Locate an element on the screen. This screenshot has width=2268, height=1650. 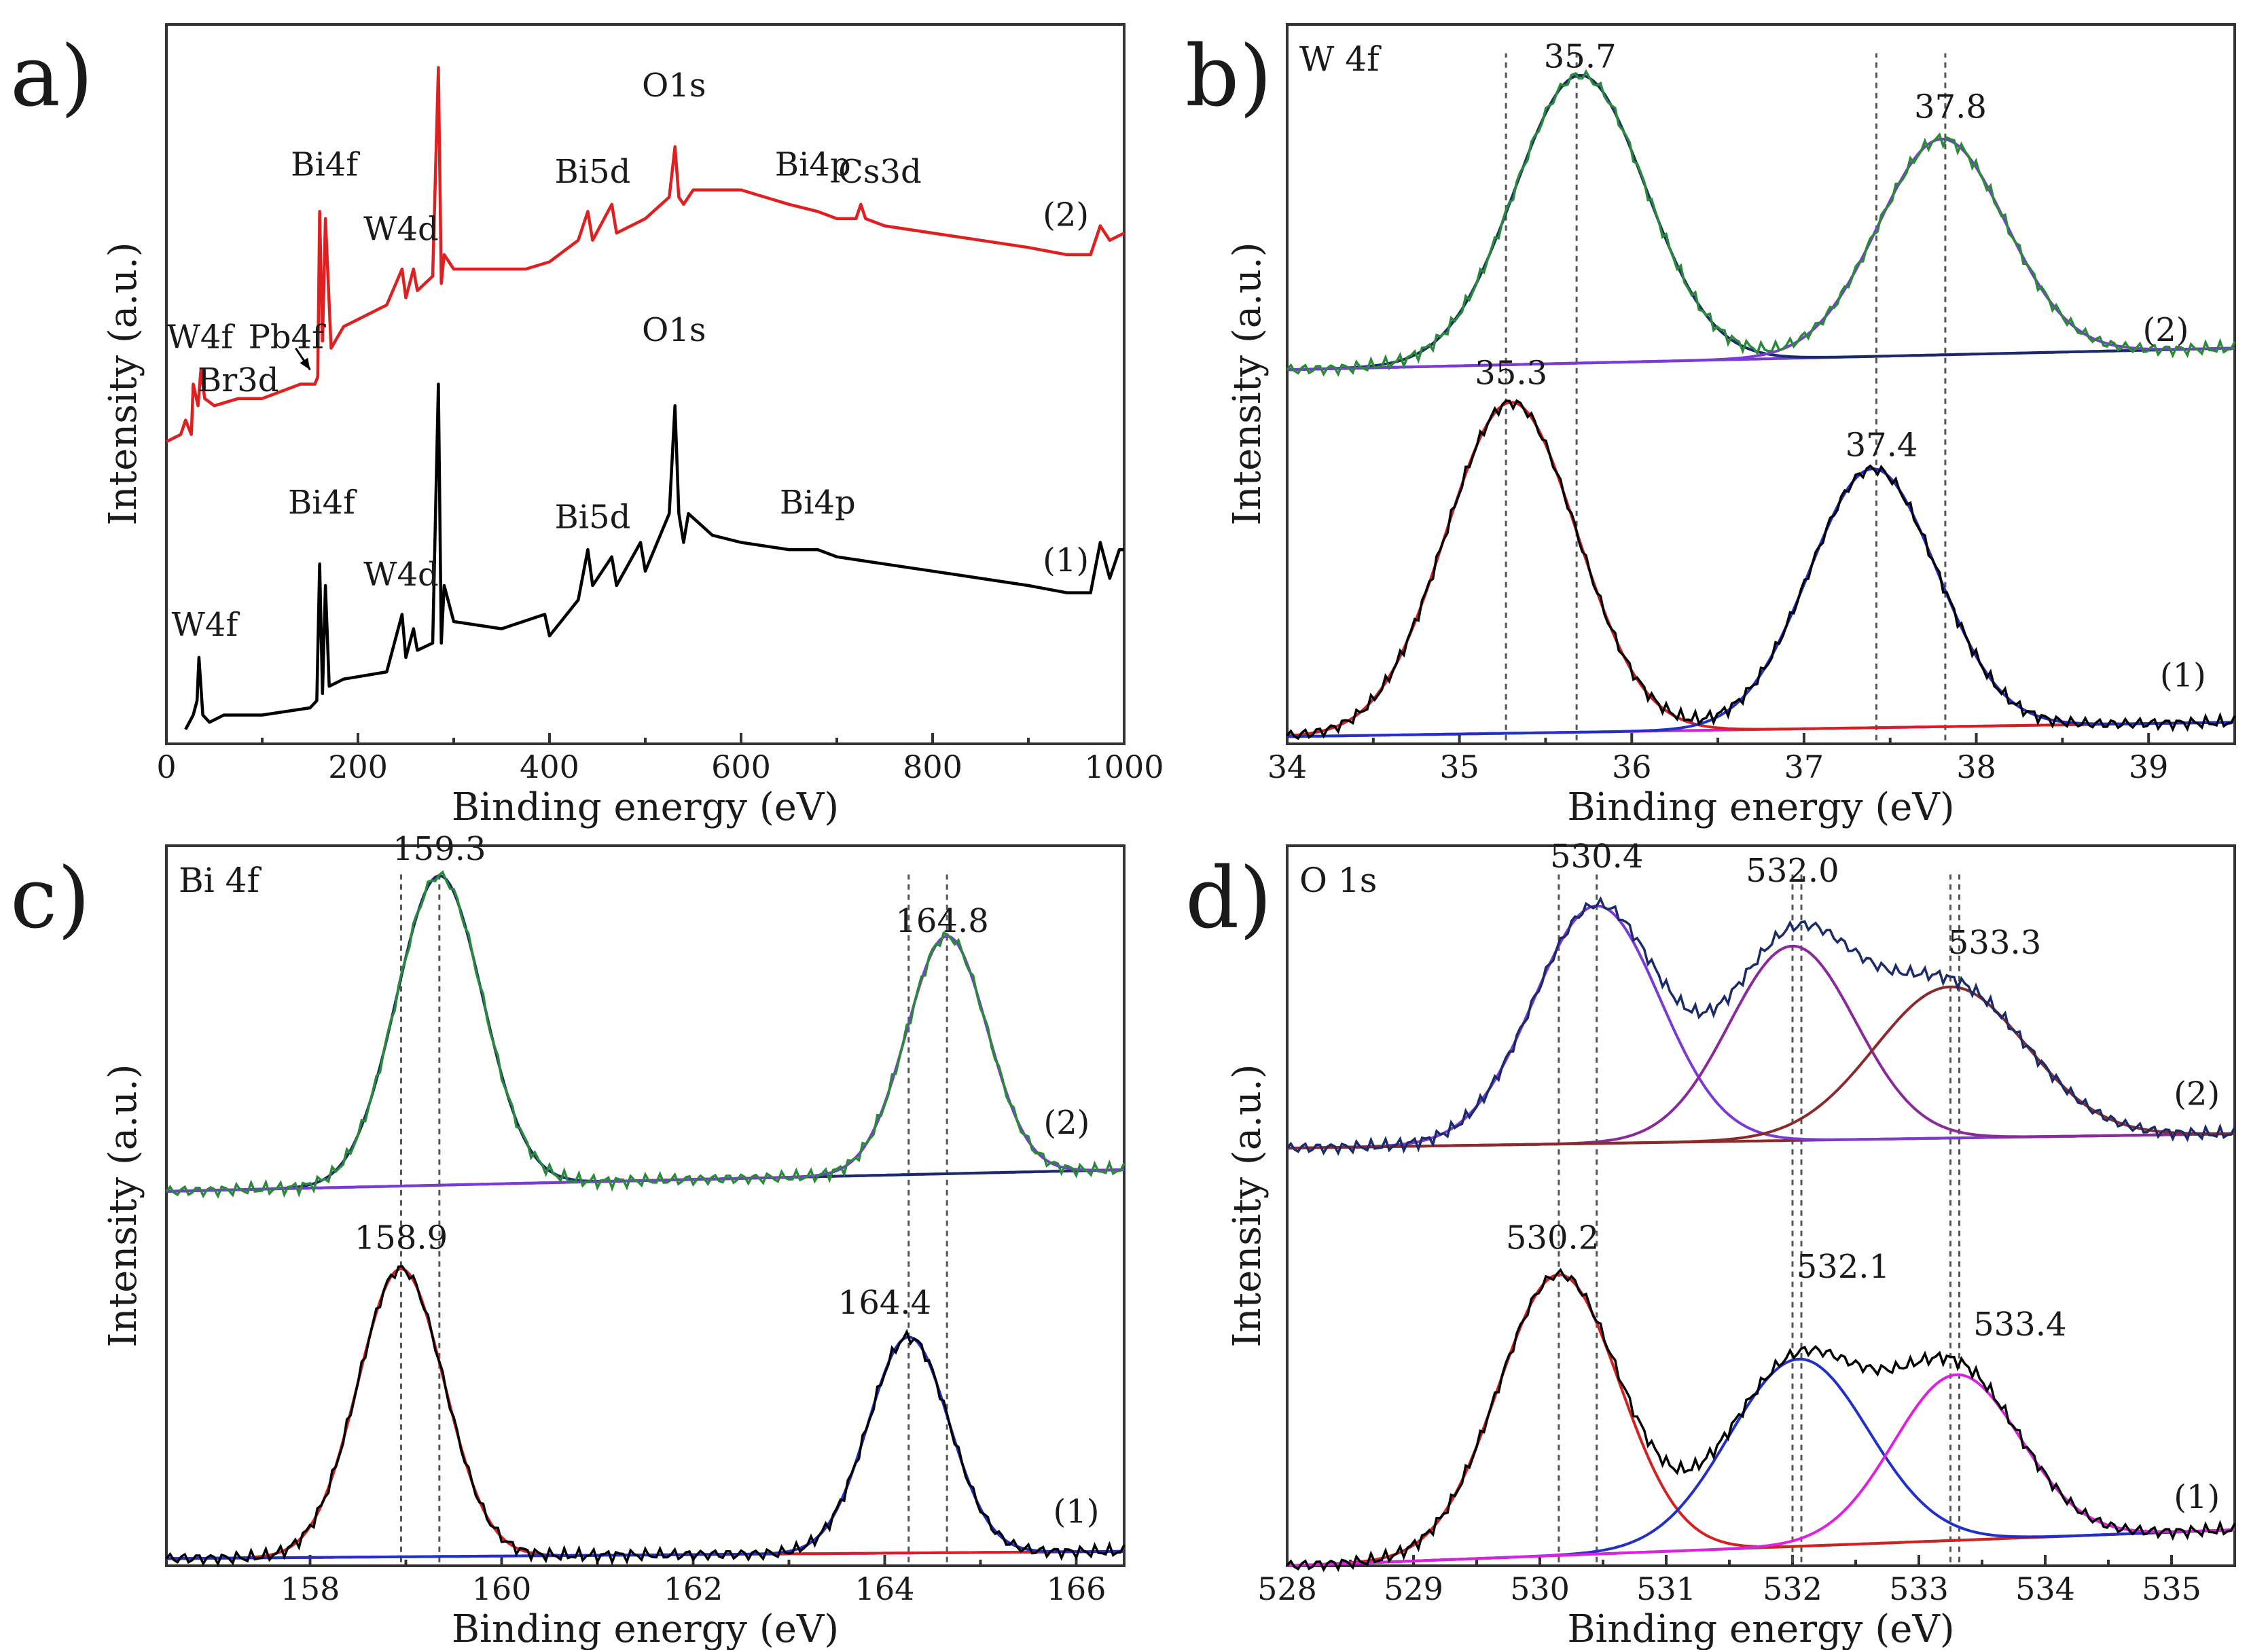
x-tick-label: 534 is located at coordinates (2045, 1589).